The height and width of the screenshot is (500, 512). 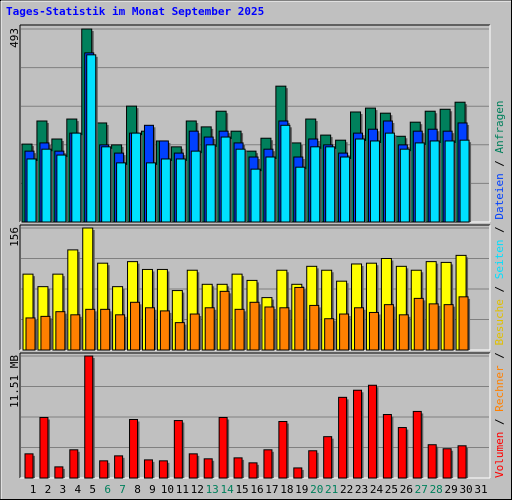 I want to click on legend-entry: Dateien, so click(x=499, y=196).